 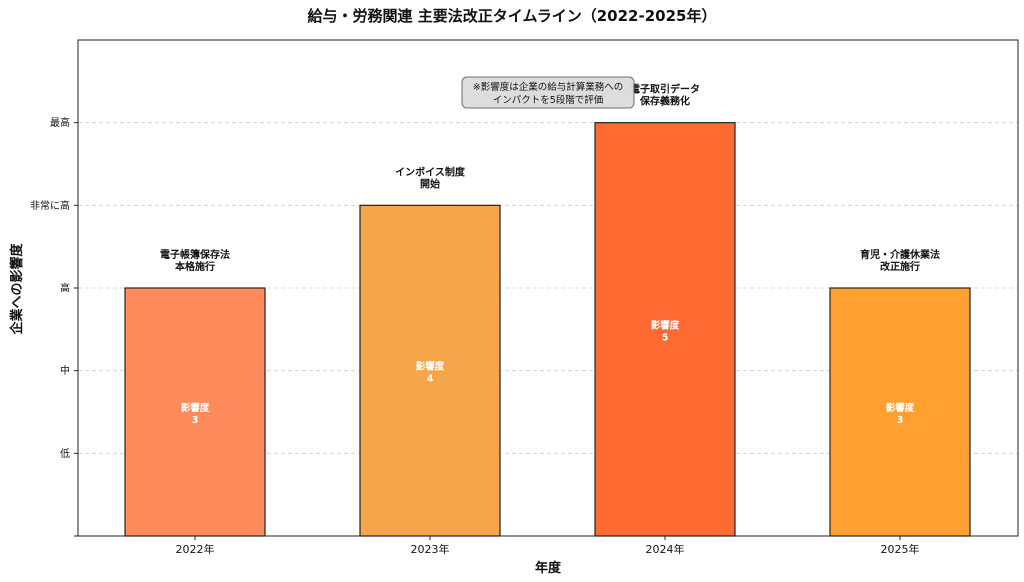 I want to click on bar-top-label: 電子帳簿保存法, so click(x=195, y=254).